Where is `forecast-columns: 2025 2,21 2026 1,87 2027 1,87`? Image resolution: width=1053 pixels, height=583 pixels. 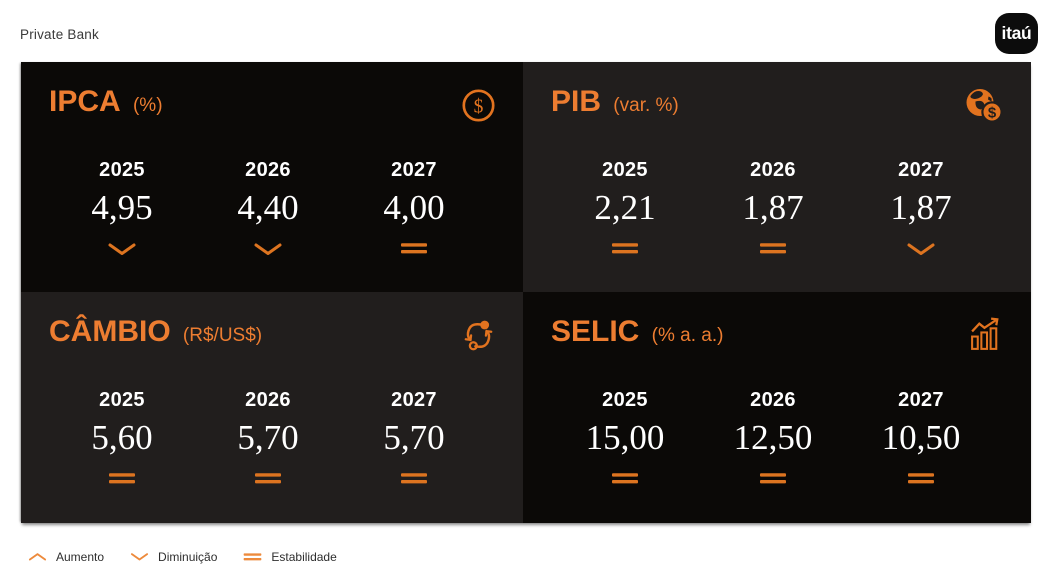 forecast-columns: 2025 2,21 2026 1,87 2027 1,87 is located at coordinates (778, 208).